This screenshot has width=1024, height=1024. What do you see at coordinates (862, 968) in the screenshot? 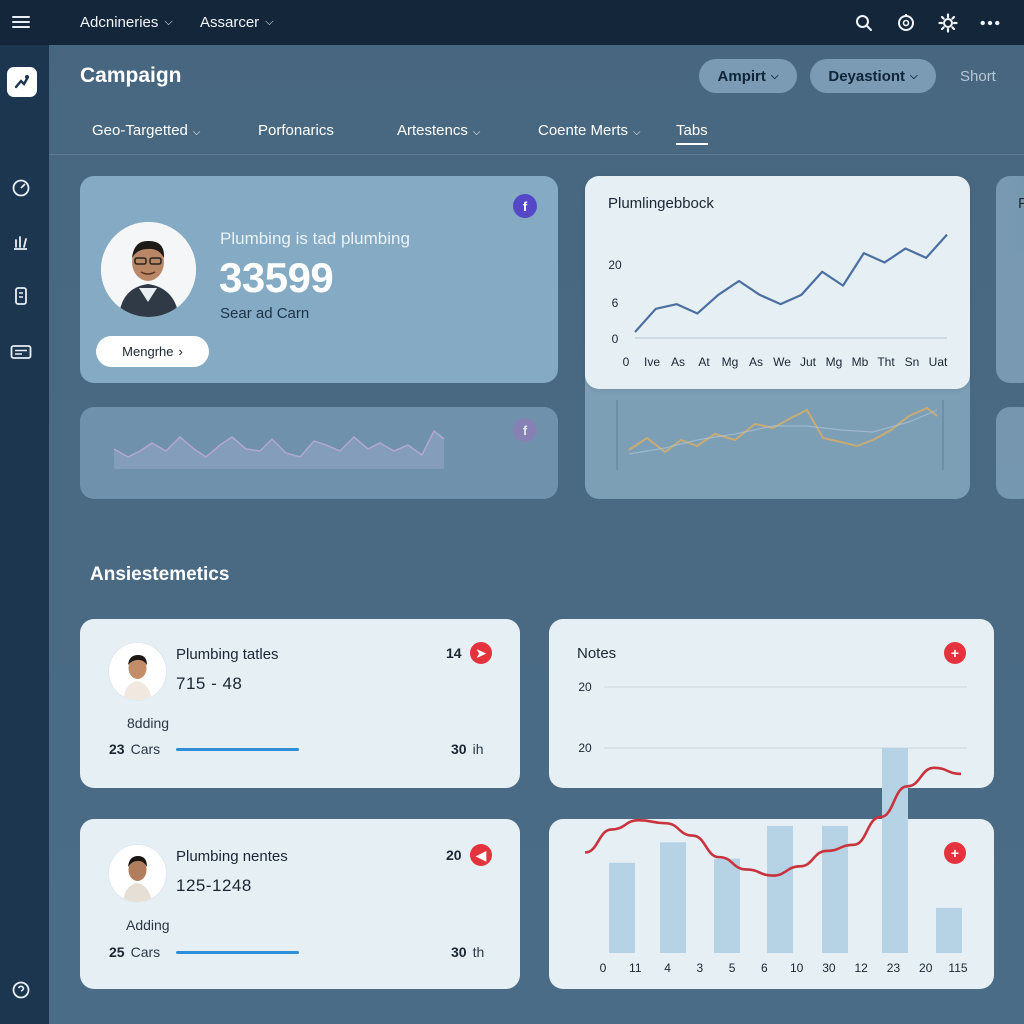
I see `x-tick-label: 12` at bounding box center [862, 968].